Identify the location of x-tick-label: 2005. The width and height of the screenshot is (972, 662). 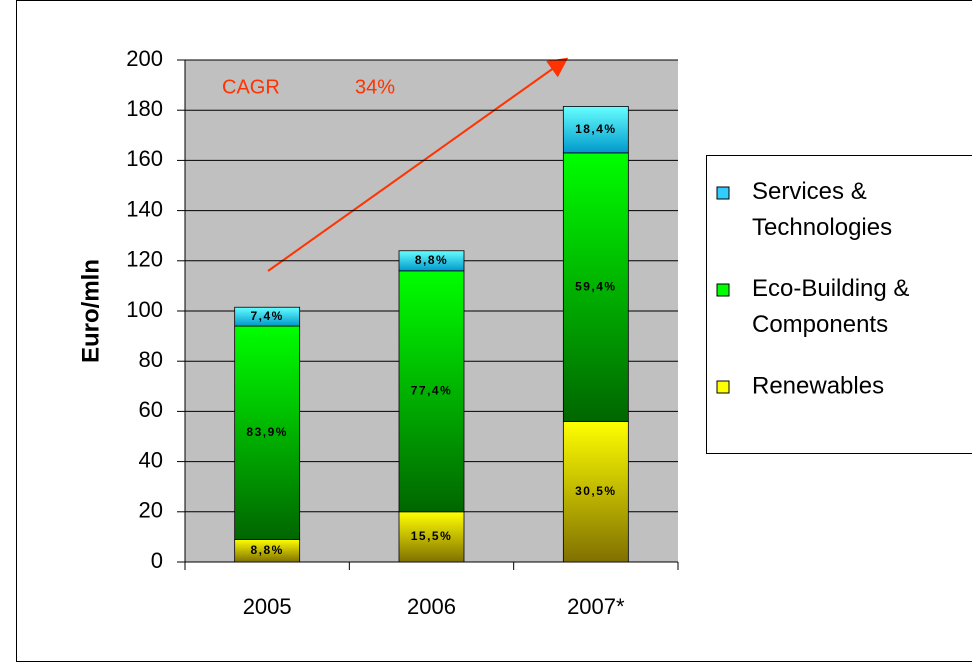
(267, 606).